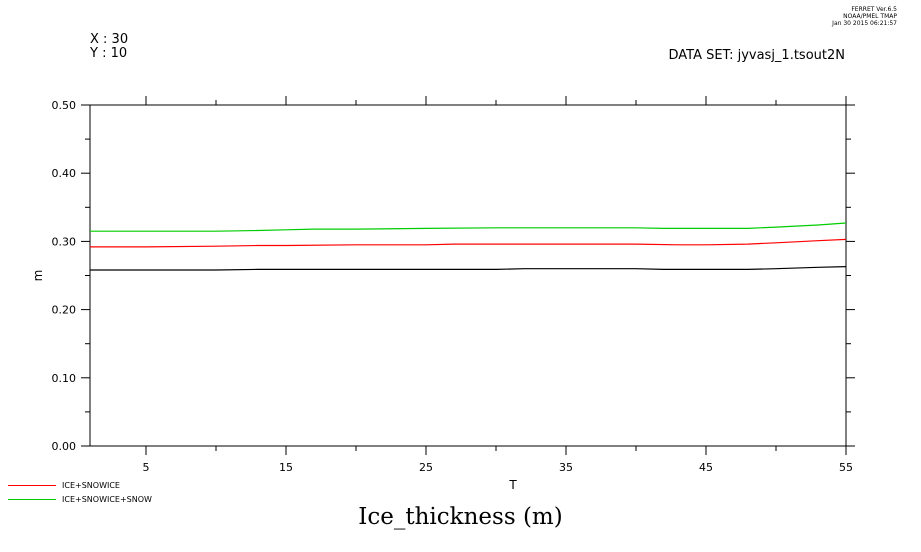  Describe the element at coordinates (107, 499) in the screenshot. I see `legend-label: ICE+SNOWICE+SNOW` at that location.